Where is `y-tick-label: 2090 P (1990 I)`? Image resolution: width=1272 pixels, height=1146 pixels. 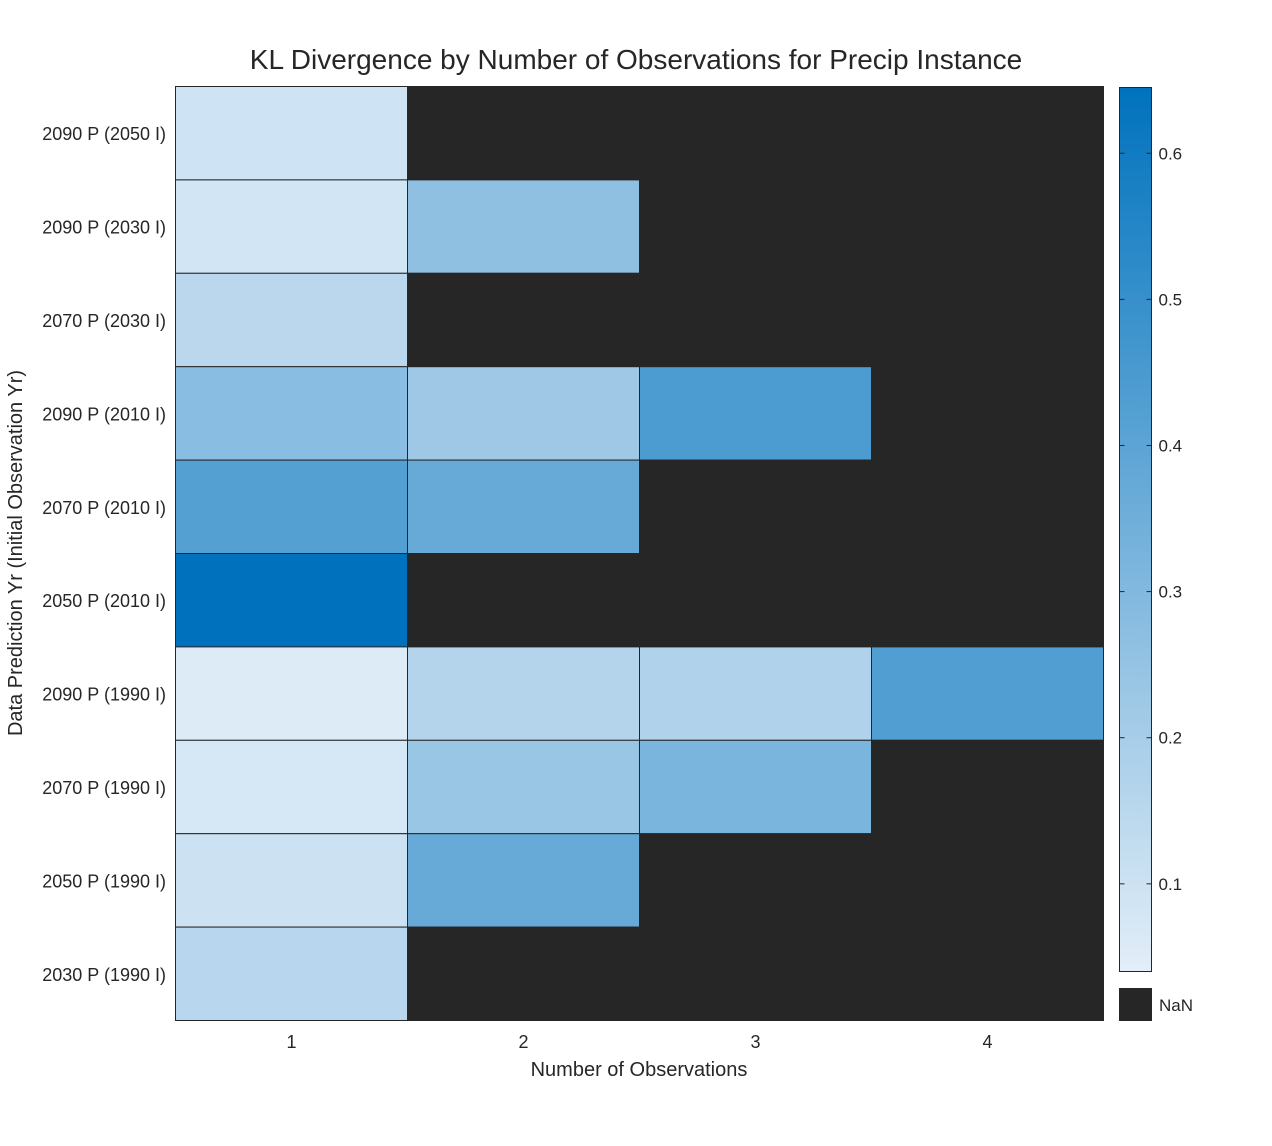
y-tick-label: 2090 P (1990 I) is located at coordinates (104, 695).